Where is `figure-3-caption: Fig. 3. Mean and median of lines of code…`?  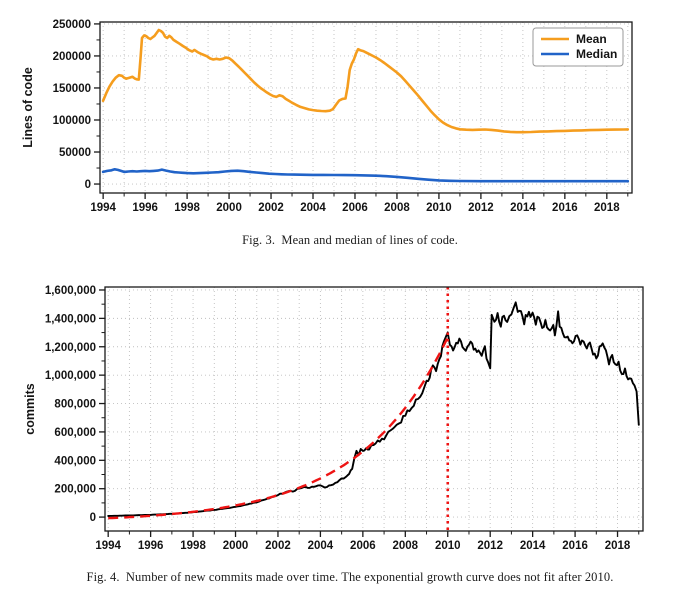 figure-3-caption: Fig. 3. Mean and median of lines of code… is located at coordinates (350, 240).